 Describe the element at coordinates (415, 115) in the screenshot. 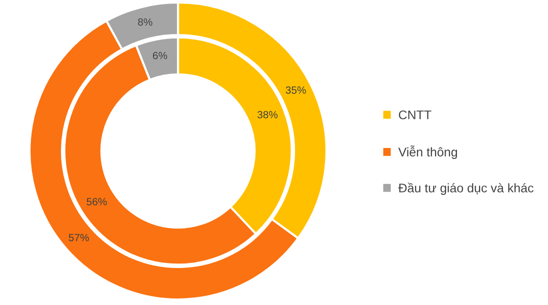

I see `legend-label: CNTT` at that location.